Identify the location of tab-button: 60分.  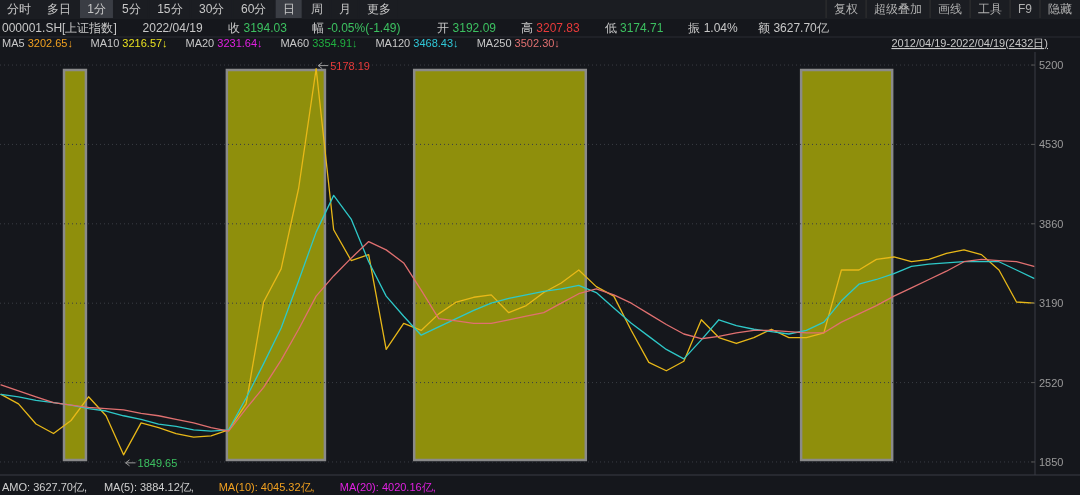
(253, 9).